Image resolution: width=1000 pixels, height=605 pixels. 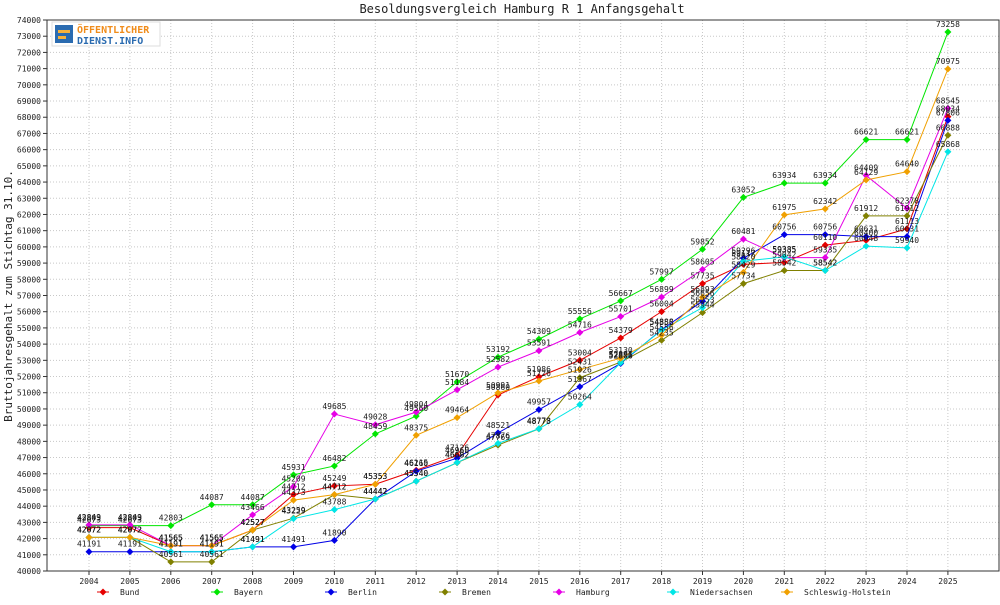 I want to click on data-label: 52806, so click(x=621, y=355).